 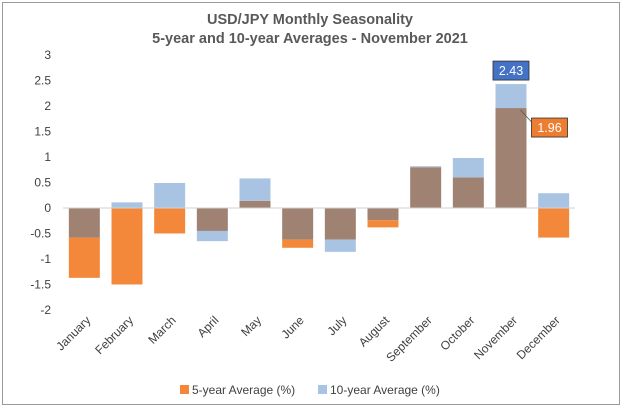 I want to click on x-tick-label-may: May, so click(x=251, y=326).